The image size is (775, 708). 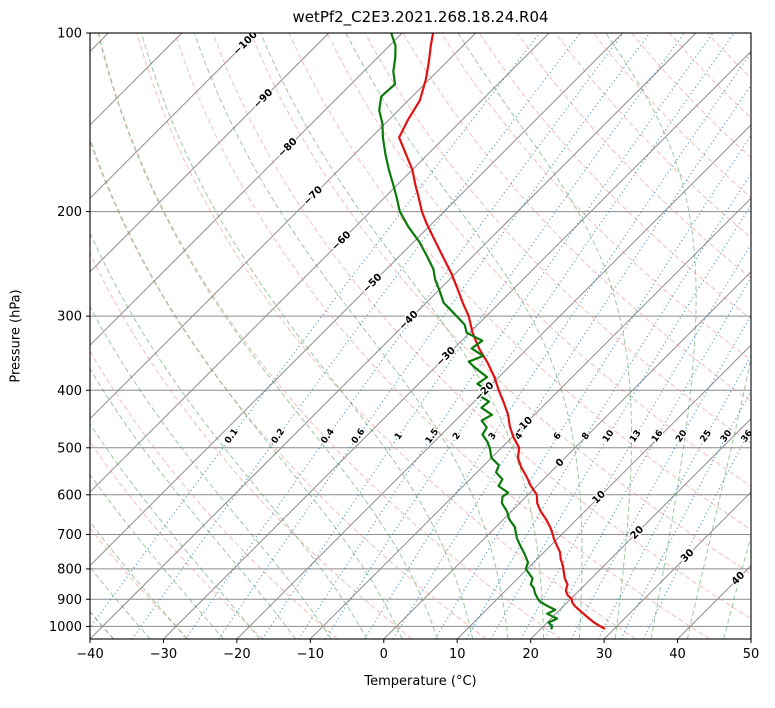 What do you see at coordinates (16, 336) in the screenshot?
I see `y-axis-label: Pressure (hPa)` at bounding box center [16, 336].